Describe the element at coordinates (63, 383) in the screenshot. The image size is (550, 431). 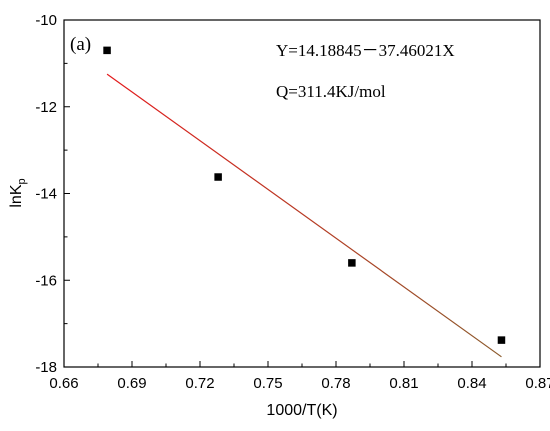
I see `x-tick-label: 0.66` at that location.